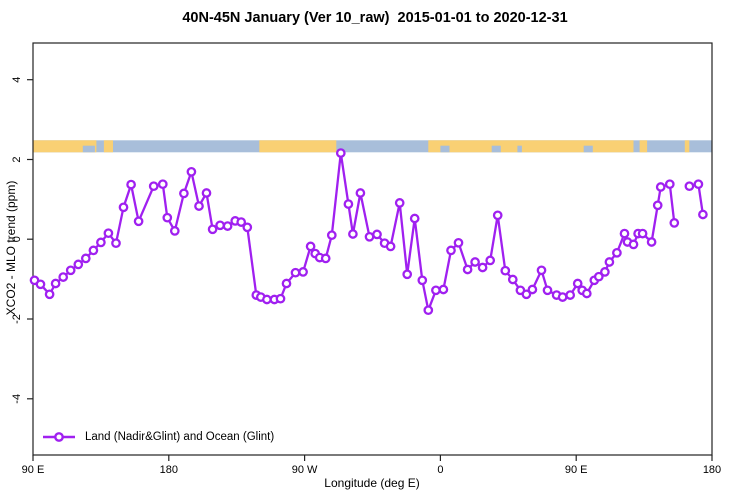 The width and height of the screenshot is (750, 500). What do you see at coordinates (17, 319) in the screenshot?
I see `y-tick-label: -2` at bounding box center [17, 319].